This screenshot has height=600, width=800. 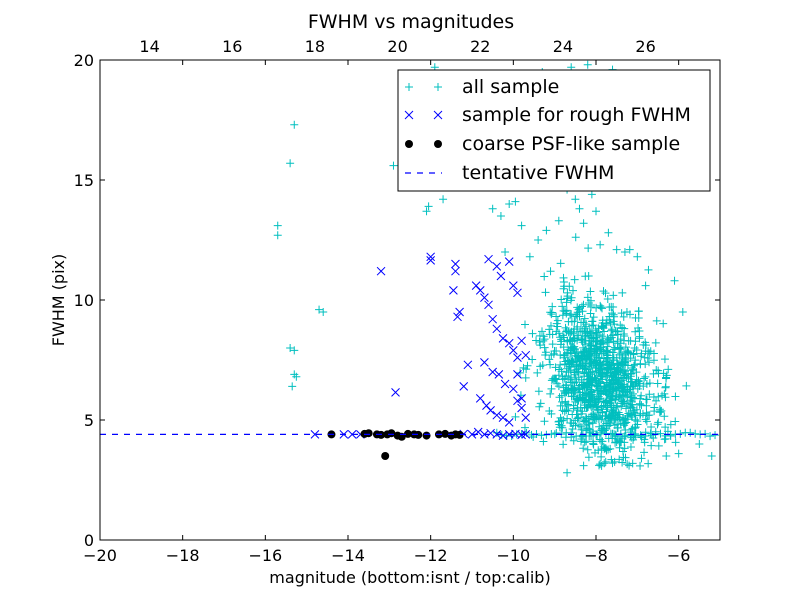 What do you see at coordinates (232, 46) in the screenshot?
I see `top-x-tick-label: 16` at bounding box center [232, 46].